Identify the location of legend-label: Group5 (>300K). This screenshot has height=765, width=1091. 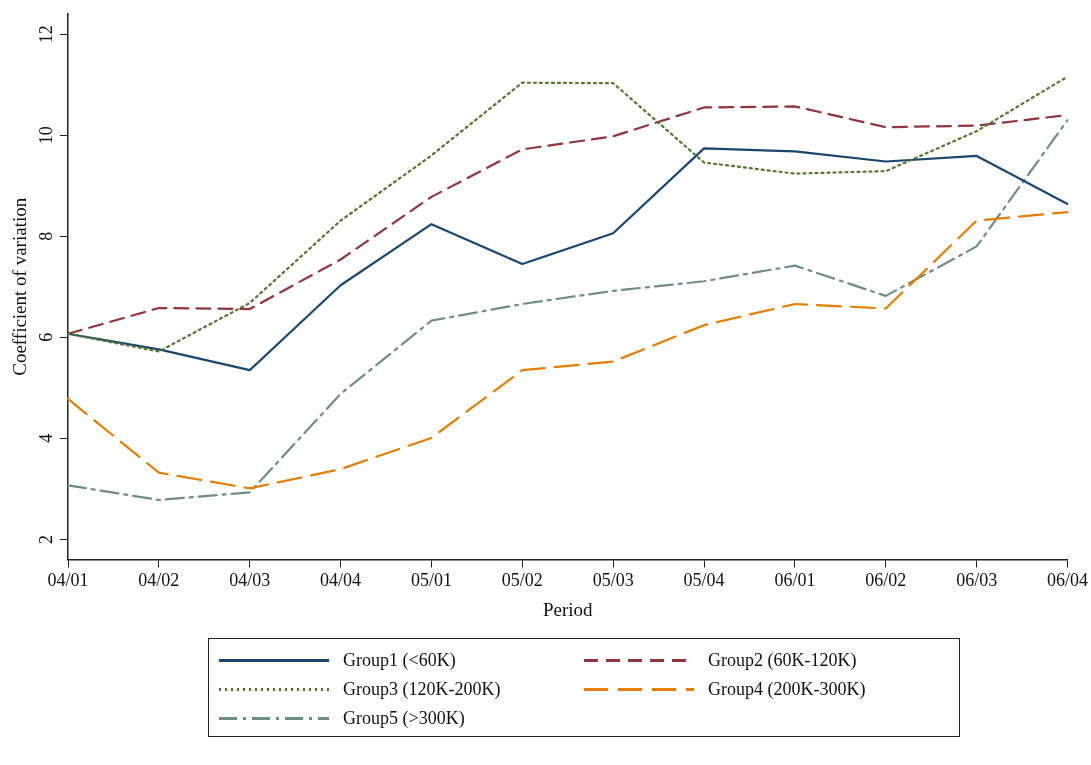
(404, 718).